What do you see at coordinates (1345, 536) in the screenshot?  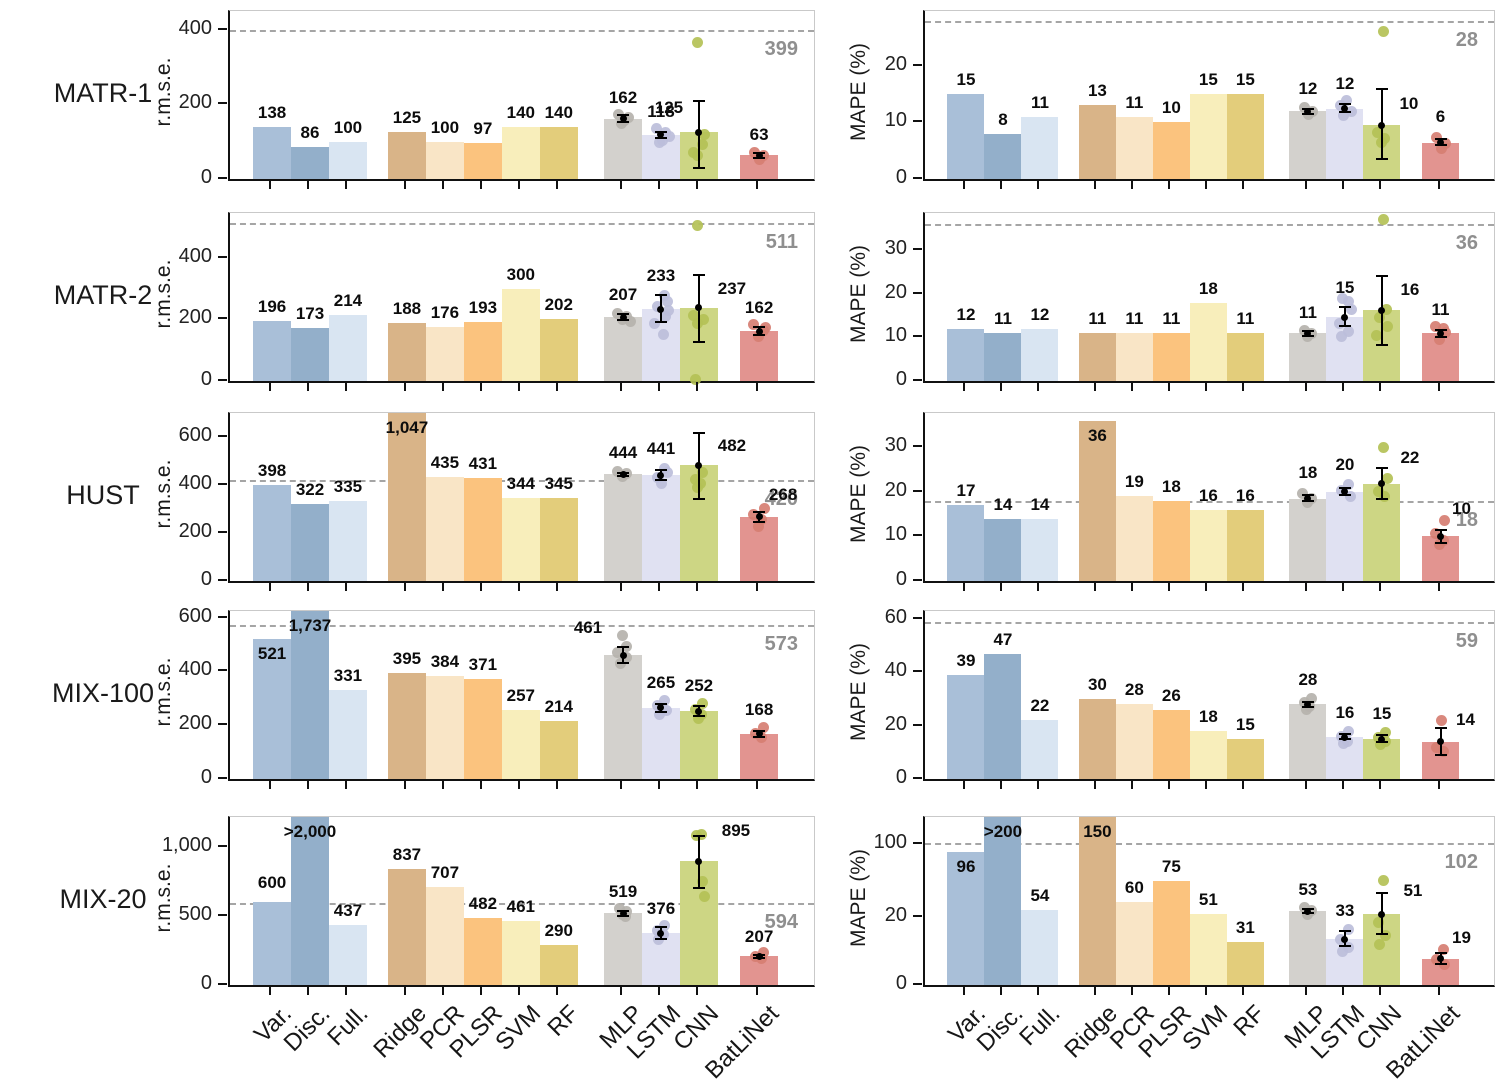 I see `bar-LSTM` at bounding box center [1345, 536].